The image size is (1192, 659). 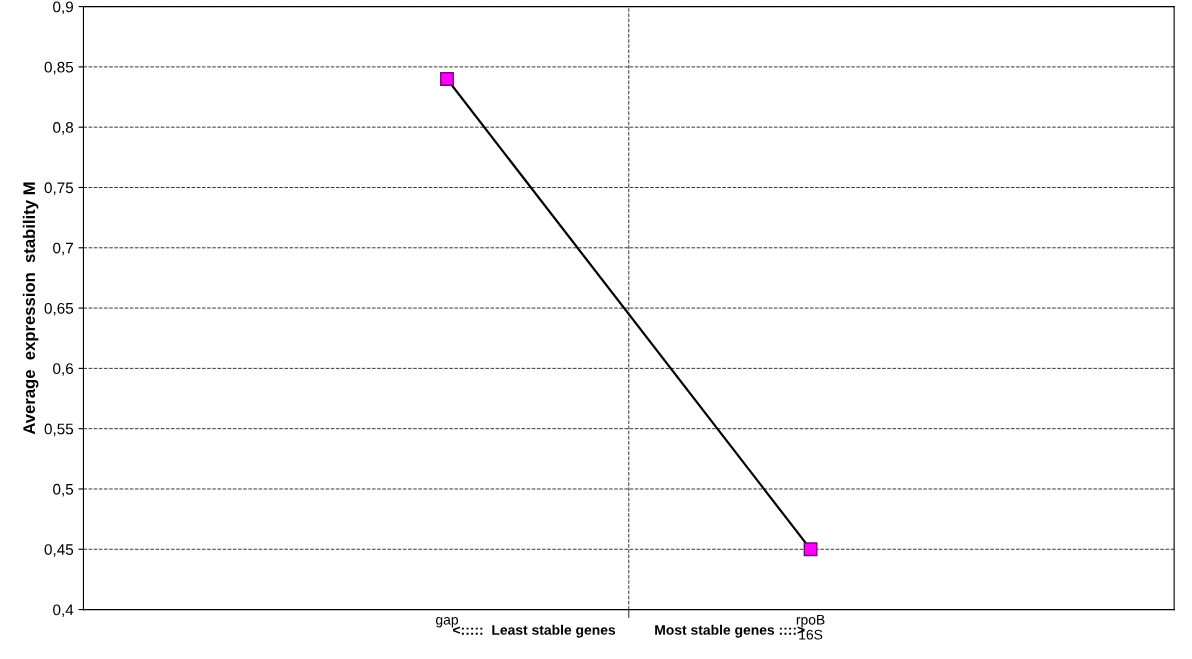 What do you see at coordinates (59, 309) in the screenshot?
I see `y-tick-label: 0,65` at bounding box center [59, 309].